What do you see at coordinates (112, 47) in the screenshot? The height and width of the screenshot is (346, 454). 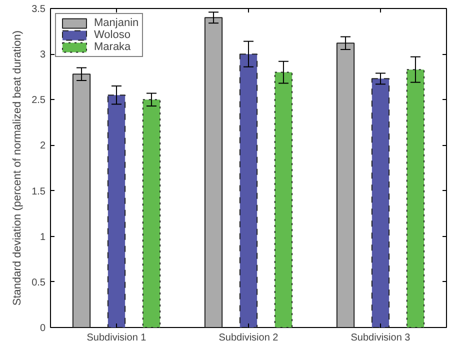 I see `legend-label: Maraka` at bounding box center [112, 47].